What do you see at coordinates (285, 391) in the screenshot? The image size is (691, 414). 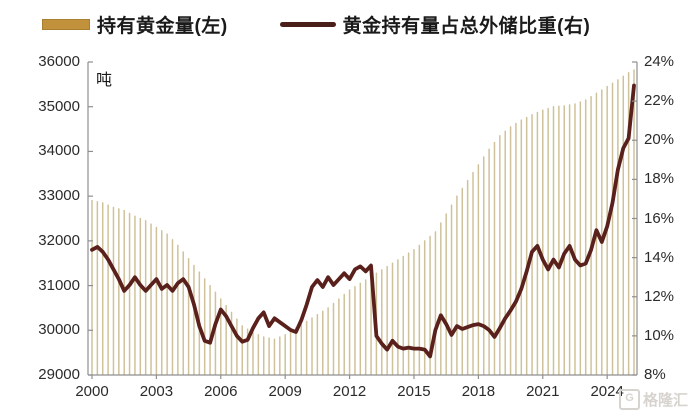 I see `x-axis-label: 2009` at bounding box center [285, 391].